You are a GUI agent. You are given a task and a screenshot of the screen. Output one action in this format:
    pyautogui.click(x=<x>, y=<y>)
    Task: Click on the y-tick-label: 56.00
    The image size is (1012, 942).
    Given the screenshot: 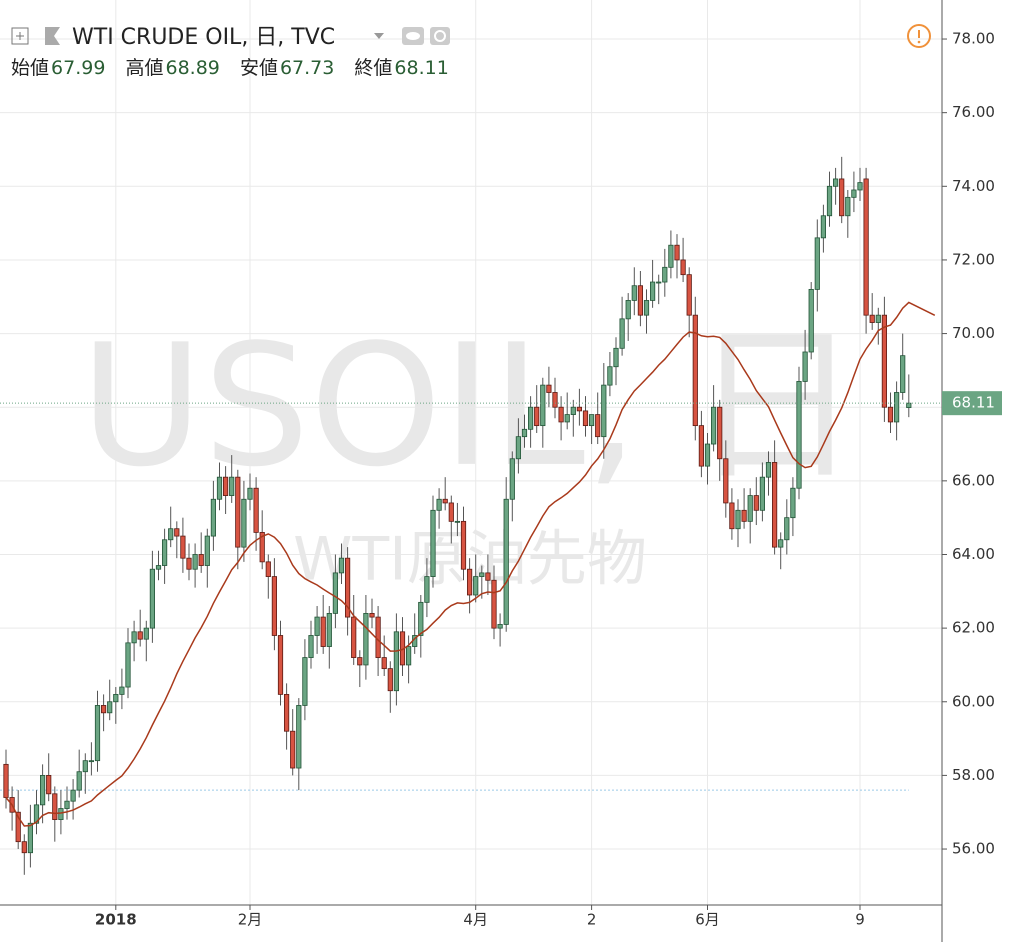 What is the action you would take?
    pyautogui.click(x=973, y=849)
    